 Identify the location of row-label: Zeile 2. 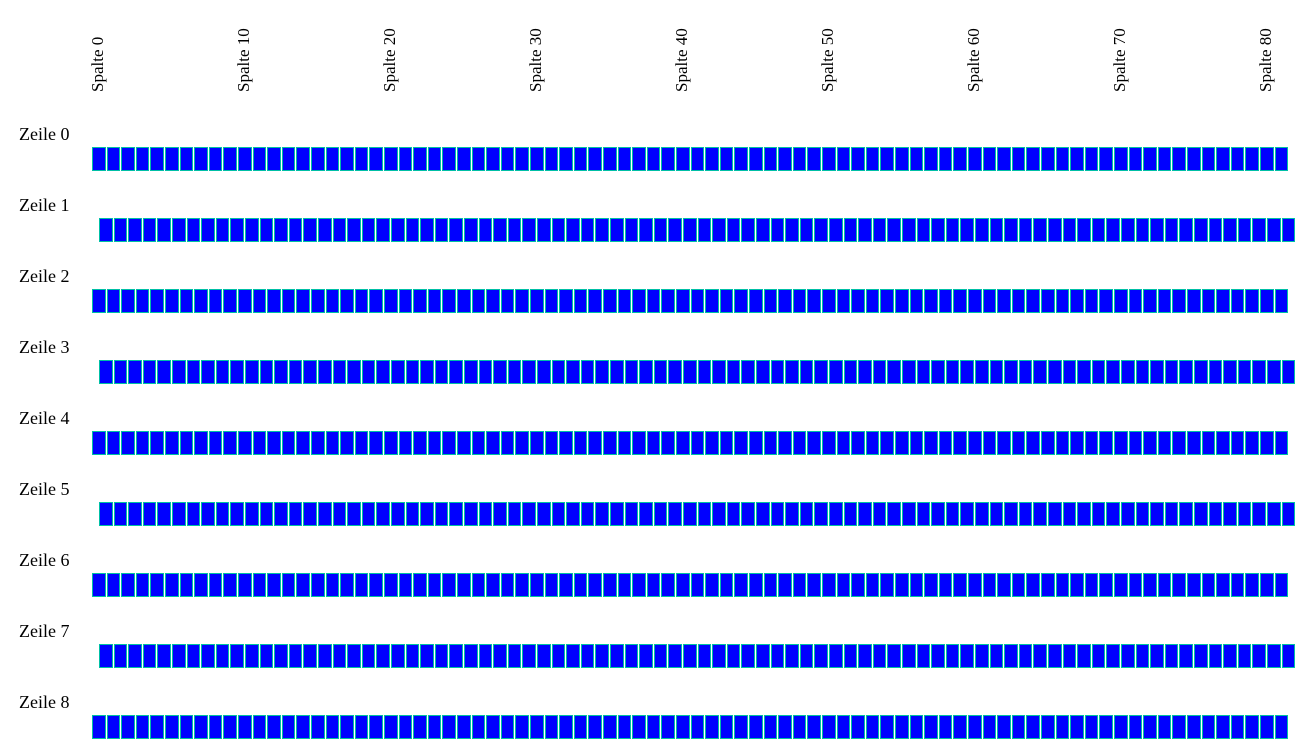
(44, 276).